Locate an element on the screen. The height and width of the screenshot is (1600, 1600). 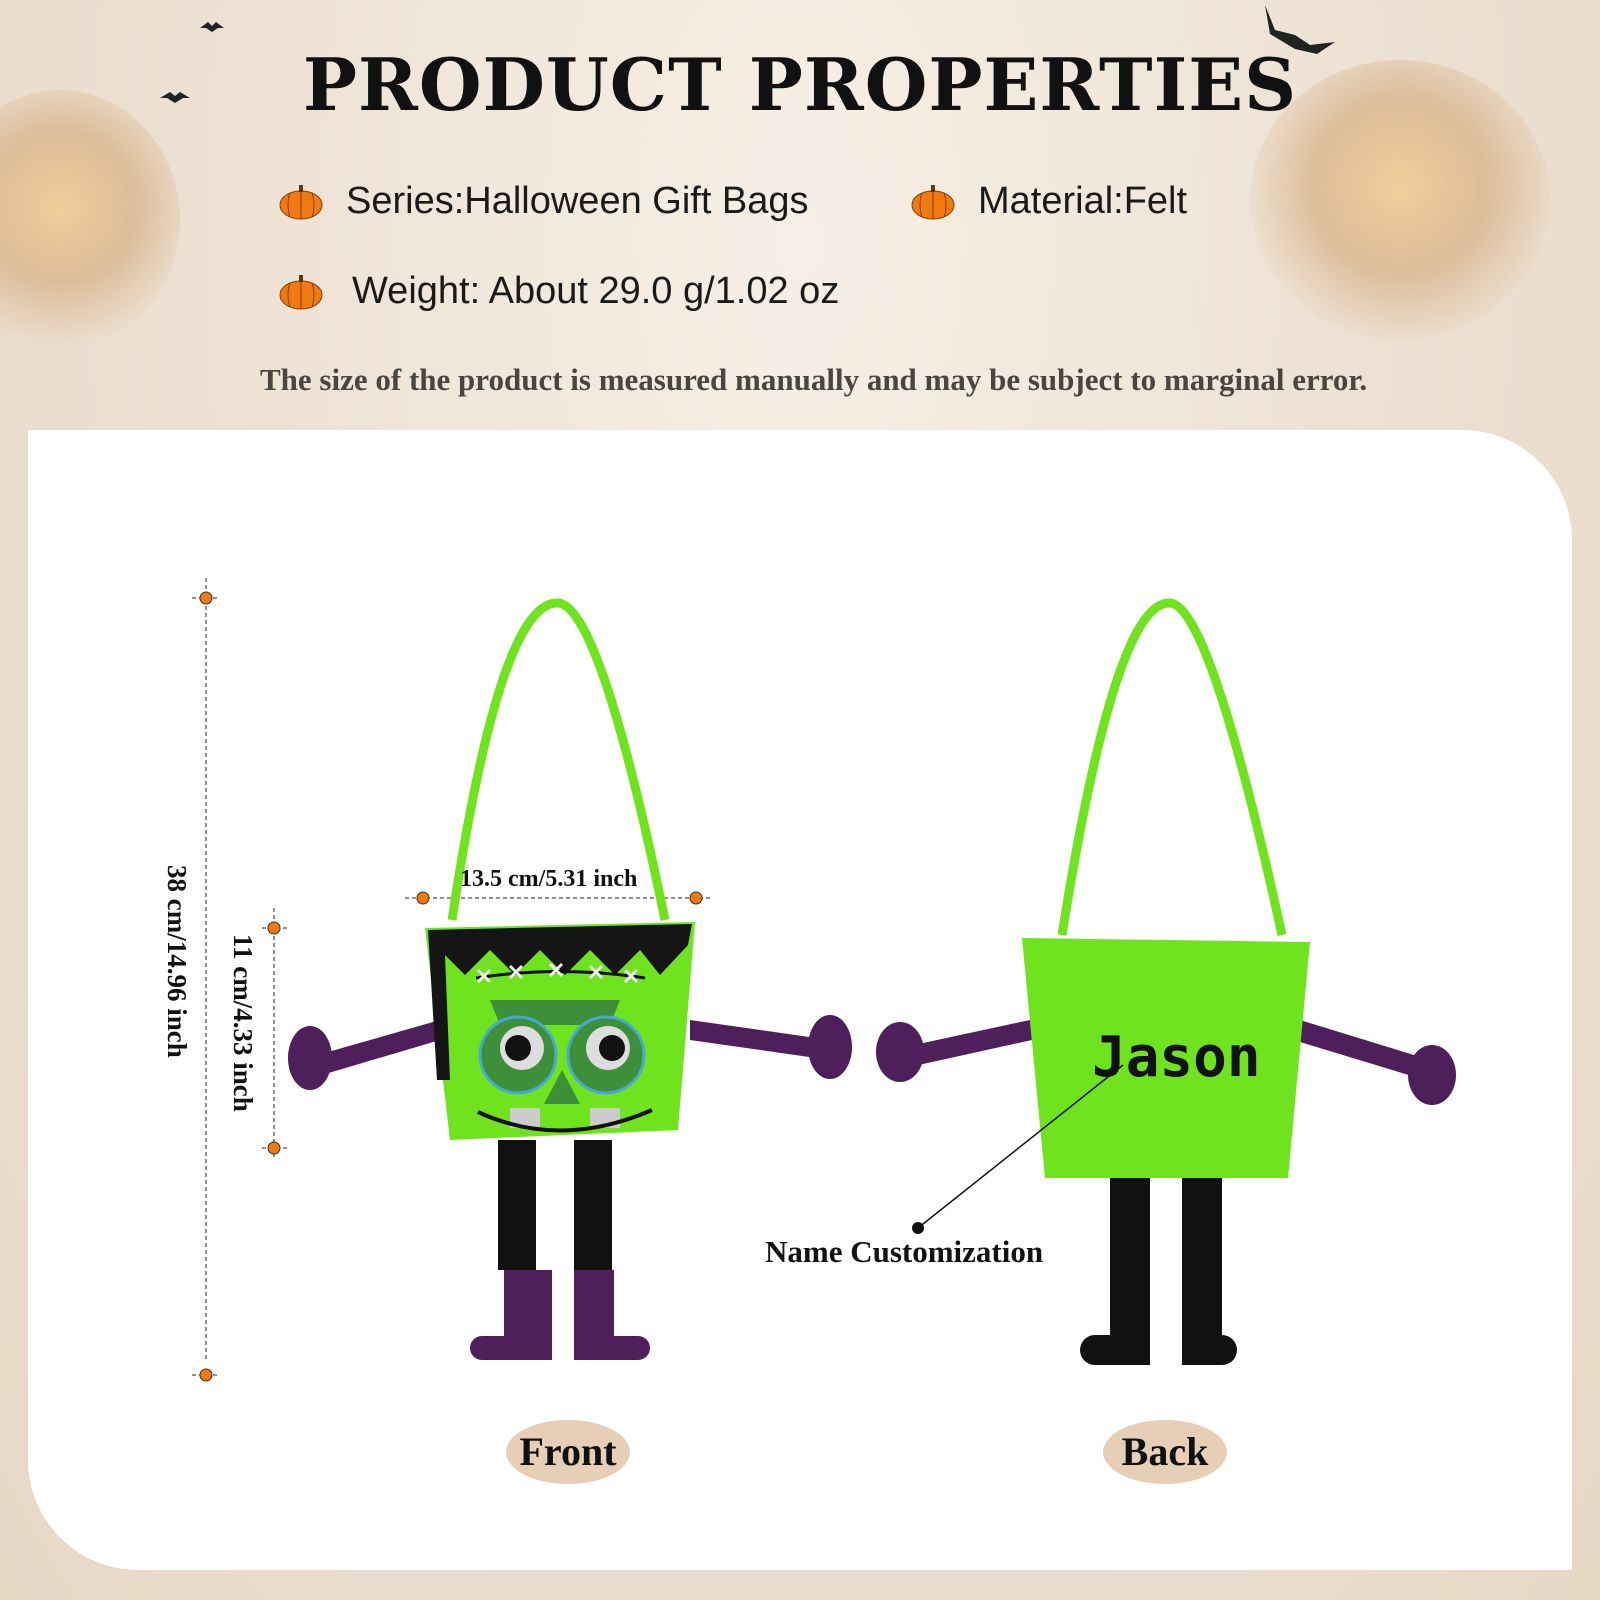
property-material: Material:Felt is located at coordinates (1048, 201).